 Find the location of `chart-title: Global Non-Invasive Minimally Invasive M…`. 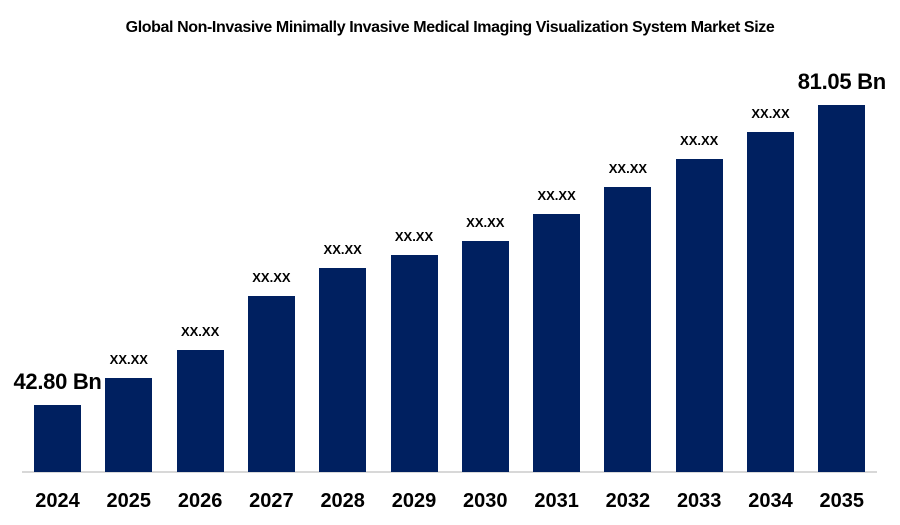

chart-title: Global Non-Invasive Minimally Invasive M… is located at coordinates (450, 27).